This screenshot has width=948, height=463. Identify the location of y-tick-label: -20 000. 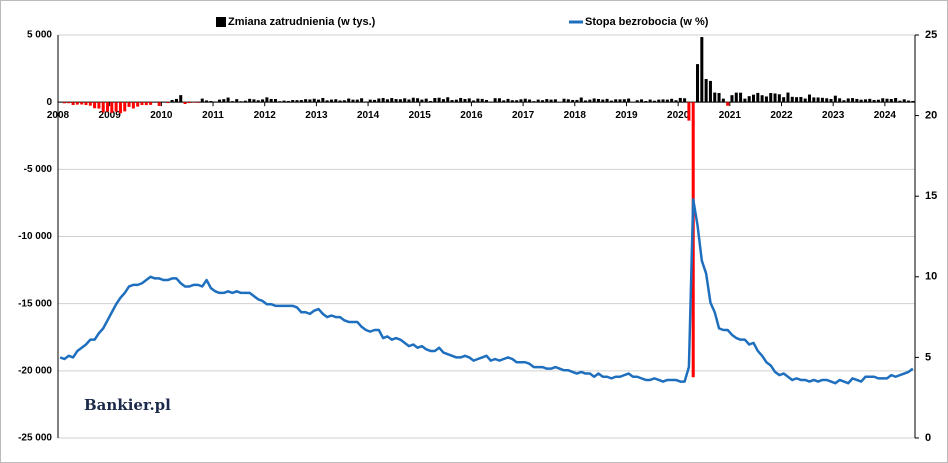
(35, 370).